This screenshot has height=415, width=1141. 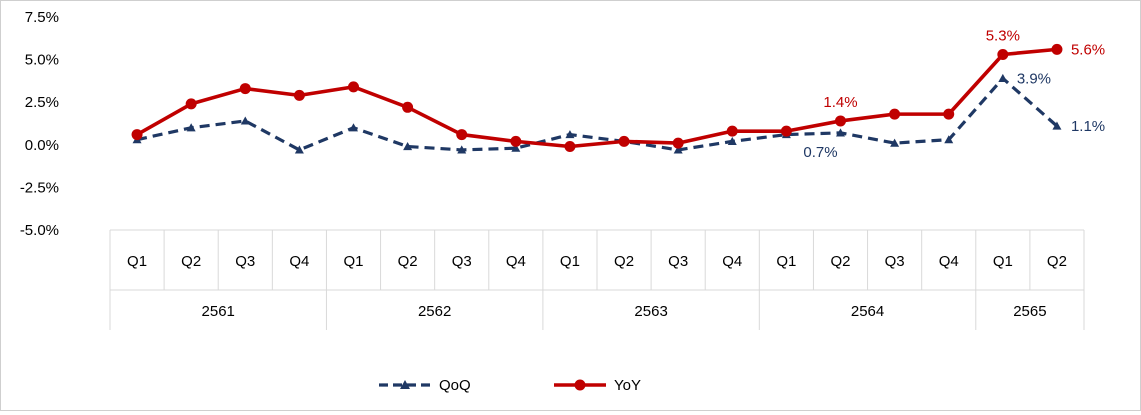 I want to click on x-year-label: 2564, so click(x=867, y=311).